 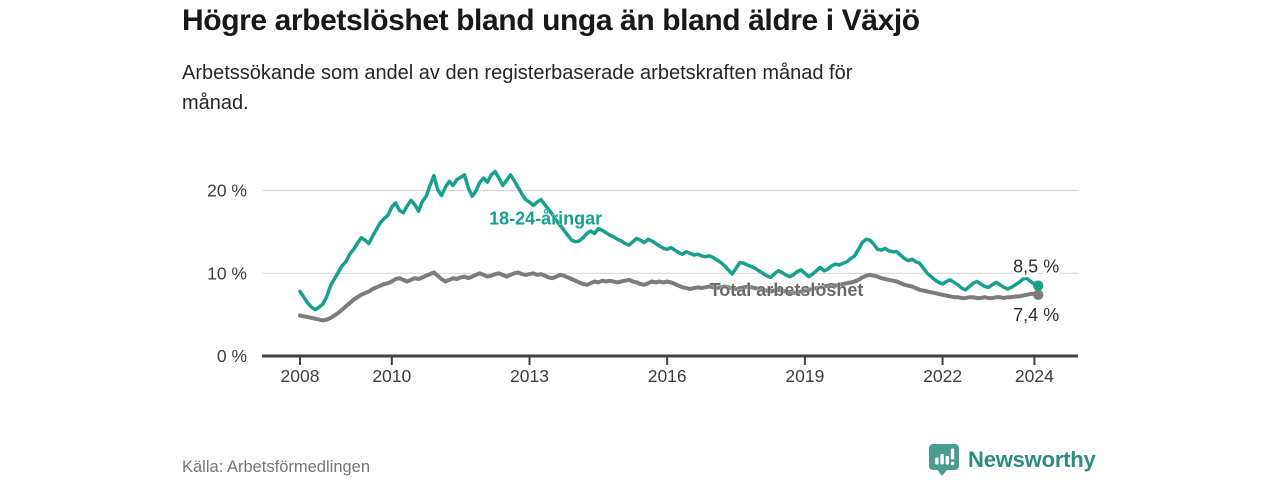 I want to click on series-end-value-label: 7,4 %, so click(x=1036, y=315).